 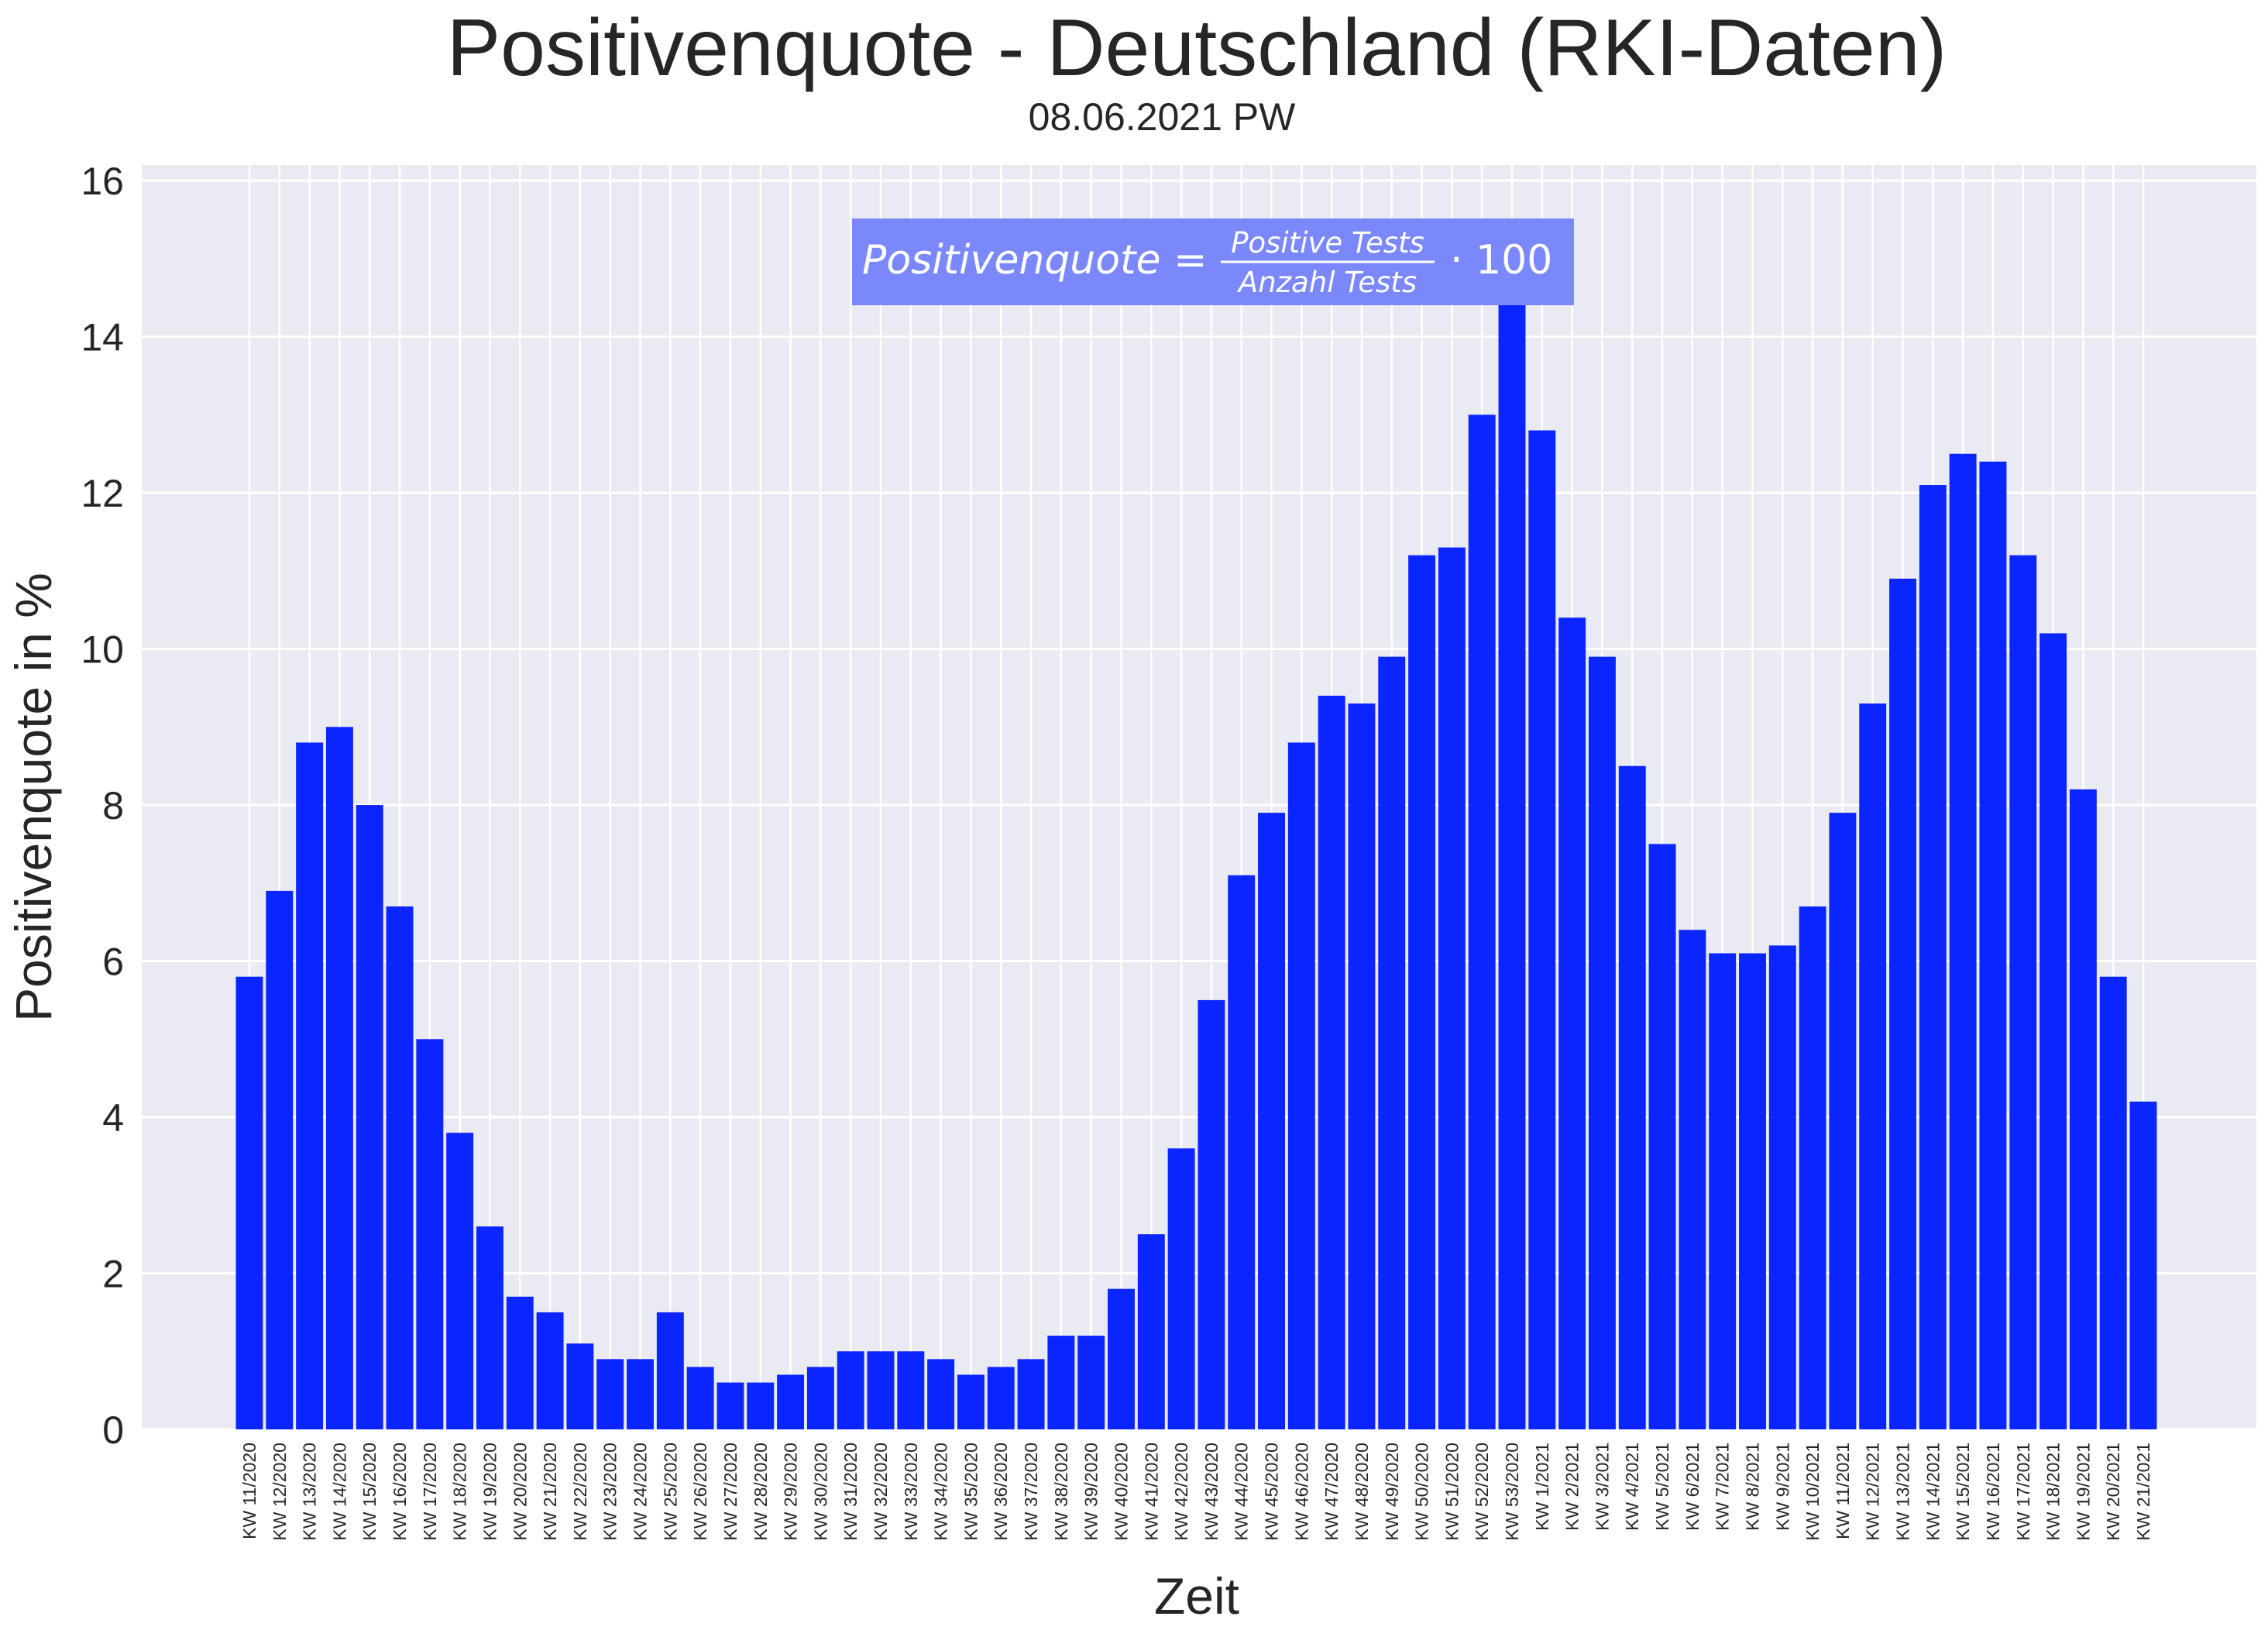 What do you see at coordinates (339, 1492) in the screenshot?
I see `x-tick-label: KW 14/2020` at bounding box center [339, 1492].